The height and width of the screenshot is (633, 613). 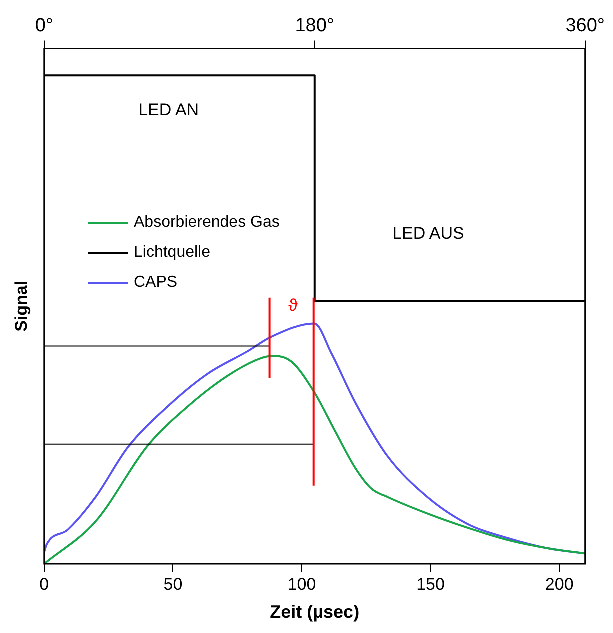 What do you see at coordinates (586, 26) in the screenshot?
I see `x2-tick-label: 360°` at bounding box center [586, 26].